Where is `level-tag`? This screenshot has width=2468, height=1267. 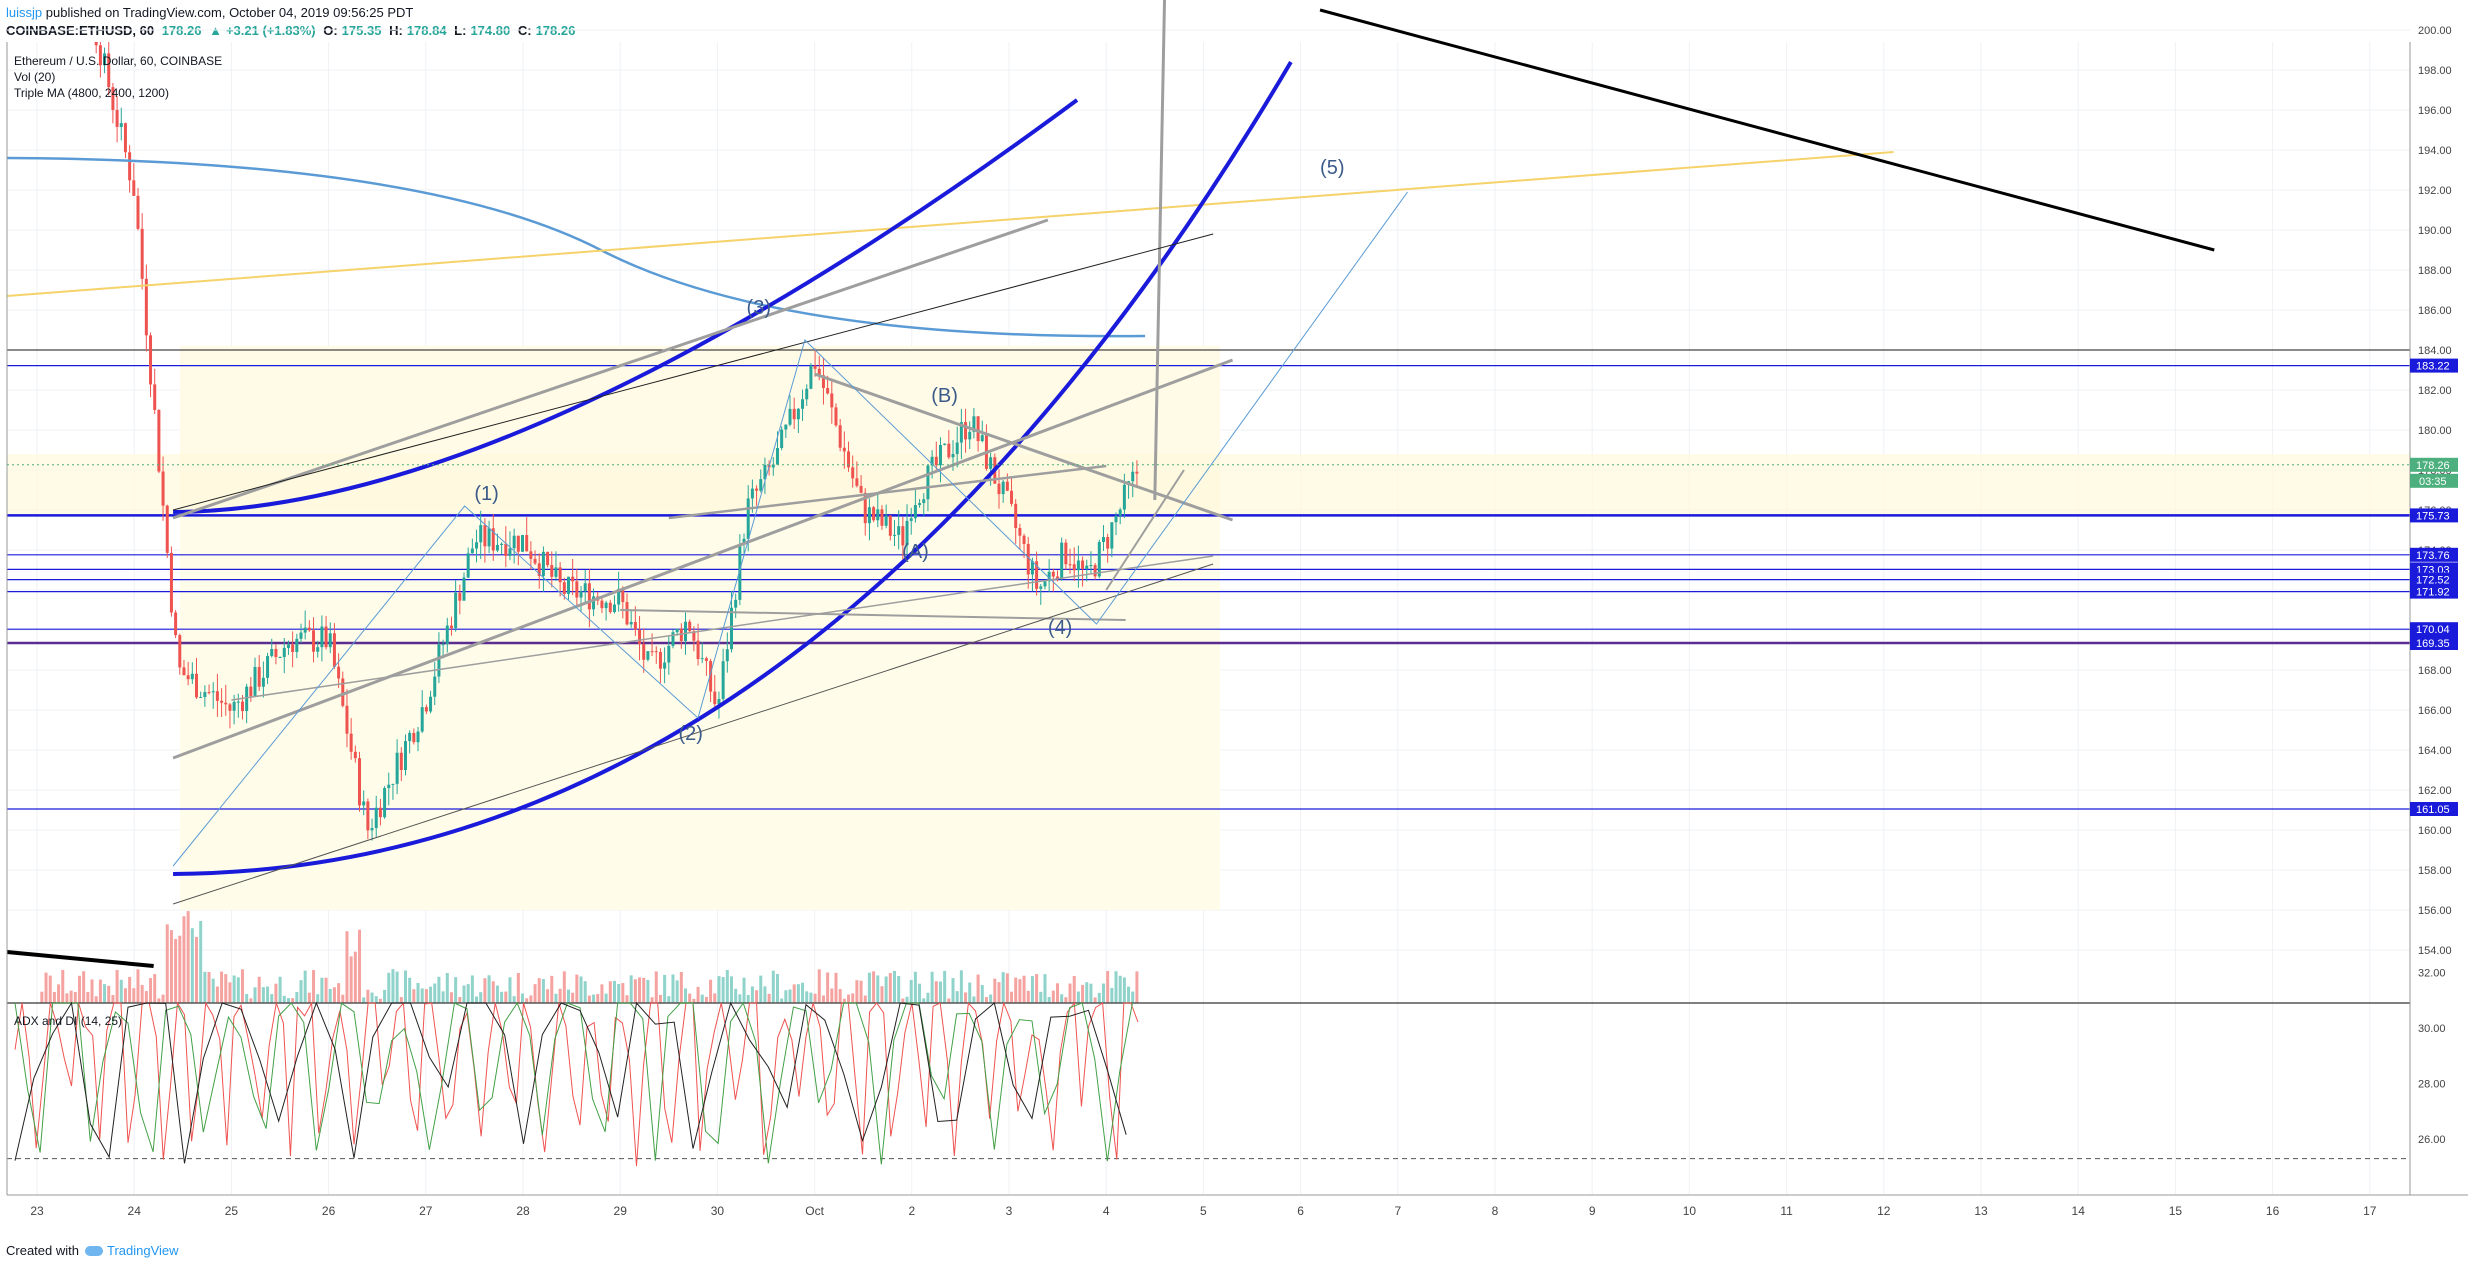
level-tag is located at coordinates (2434, 809).